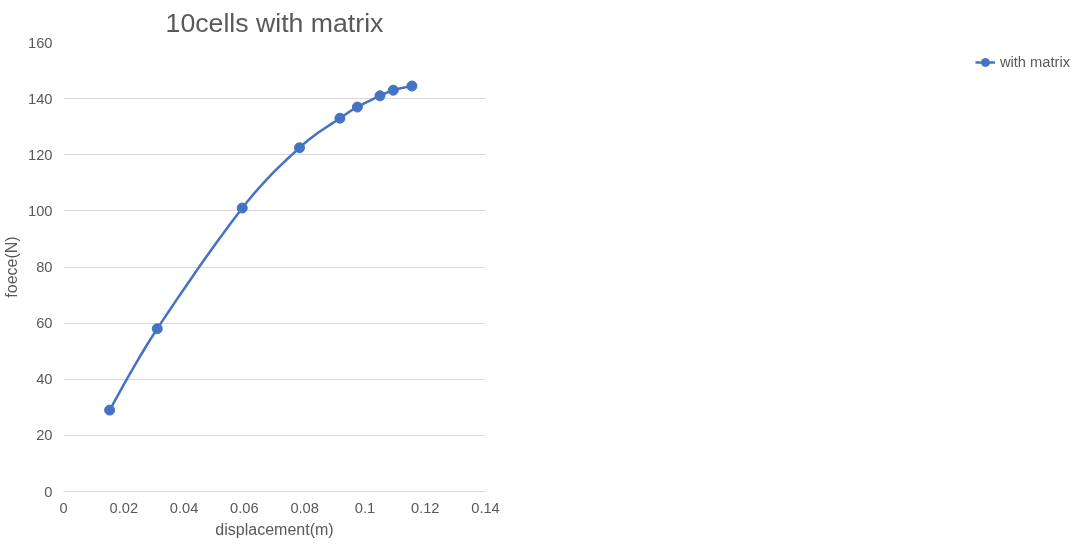 This screenshot has height=548, width=1088. What do you see at coordinates (365, 507) in the screenshot?
I see `x-tick-label: 0.1` at bounding box center [365, 507].